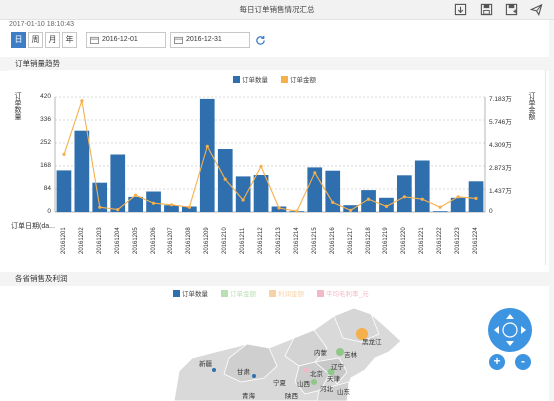 The height and width of the screenshot is (401, 554). What do you see at coordinates (523, 362) in the screenshot?
I see `zoom-out-button: -` at bounding box center [523, 362].